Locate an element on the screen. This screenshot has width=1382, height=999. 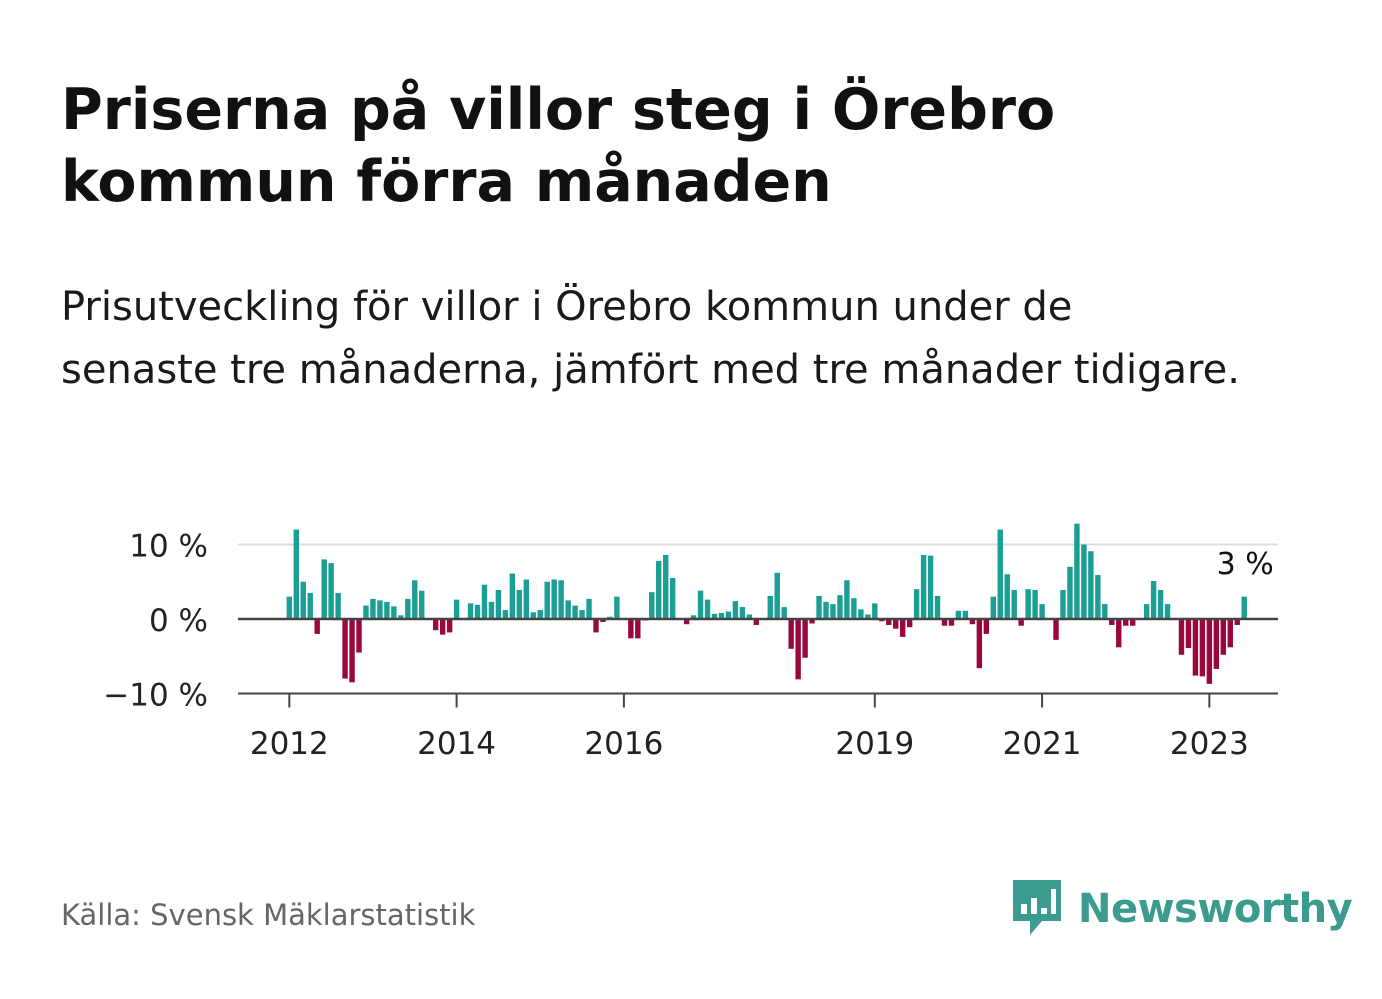
x-tick-label: 2021 is located at coordinates (1042, 744).